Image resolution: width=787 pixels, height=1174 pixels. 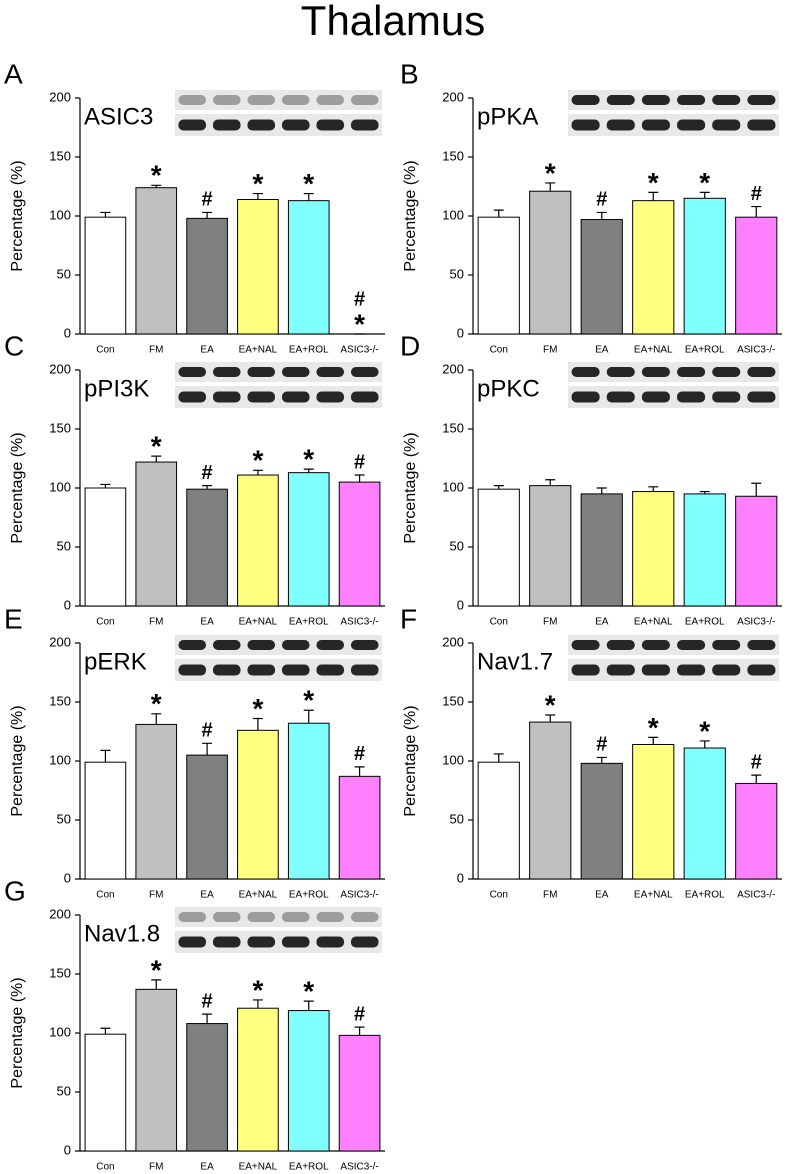 What do you see at coordinates (60, 486) in the screenshot?
I see `y-tick-label: 100` at bounding box center [60, 486].